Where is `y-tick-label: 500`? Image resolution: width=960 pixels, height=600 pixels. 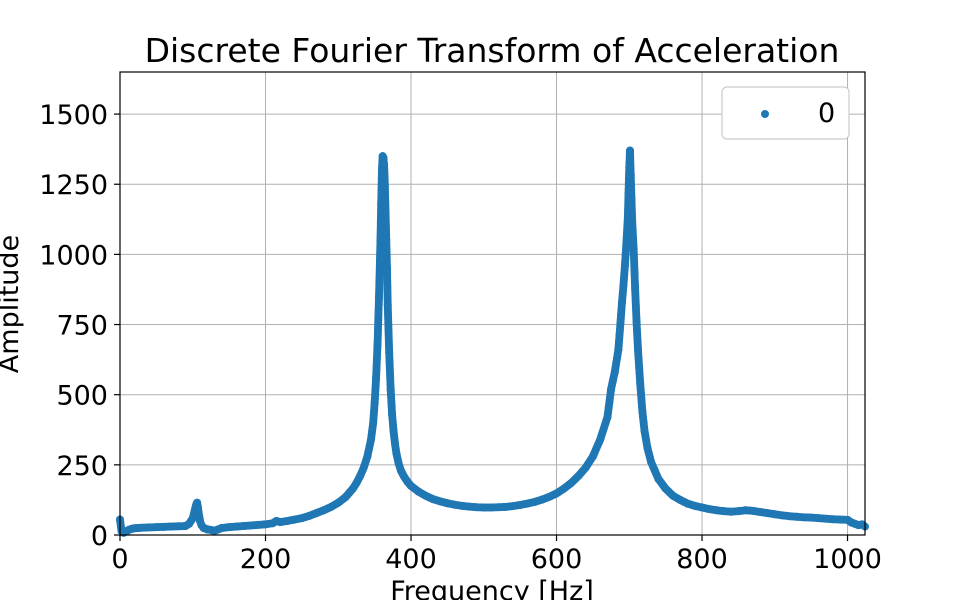 y-tick-label: 500 is located at coordinates (82, 396).